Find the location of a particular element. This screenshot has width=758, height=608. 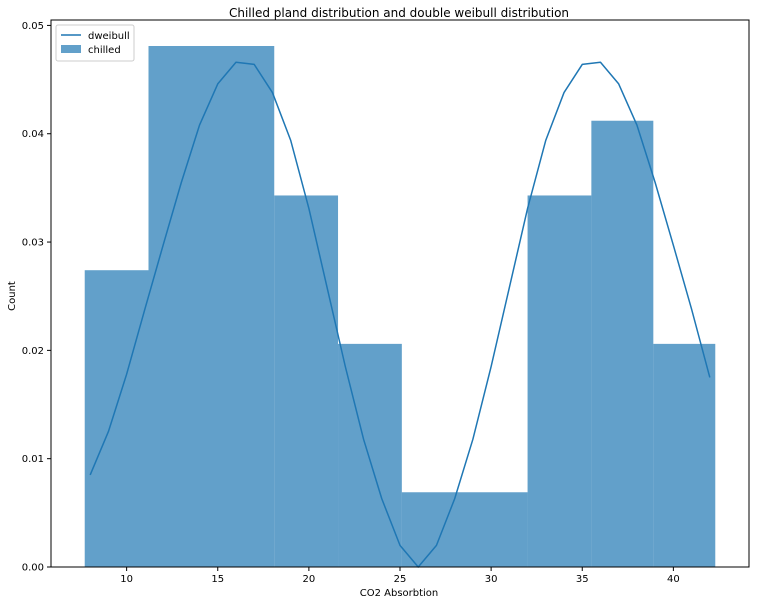

y-tick-label: 0.00 is located at coordinates (33, 568).